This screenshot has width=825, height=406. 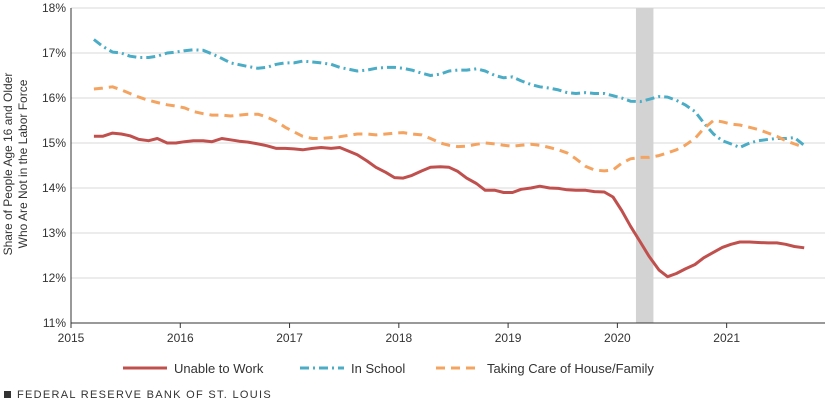 I want to click on x-tick-label: 2020, so click(x=617, y=338).